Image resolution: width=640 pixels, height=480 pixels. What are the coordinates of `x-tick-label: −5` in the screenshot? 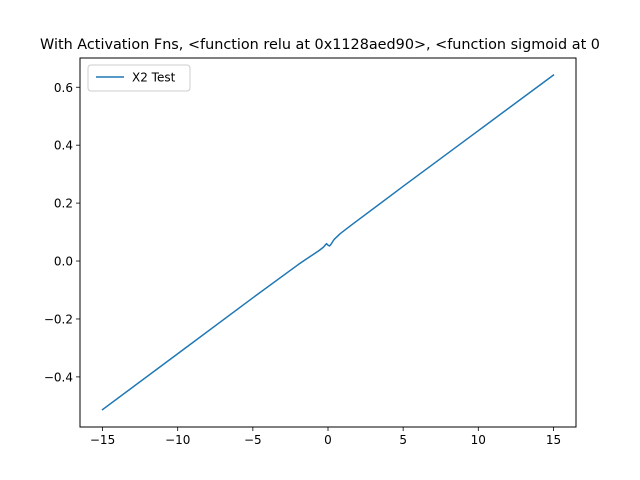 It's located at (253, 440).